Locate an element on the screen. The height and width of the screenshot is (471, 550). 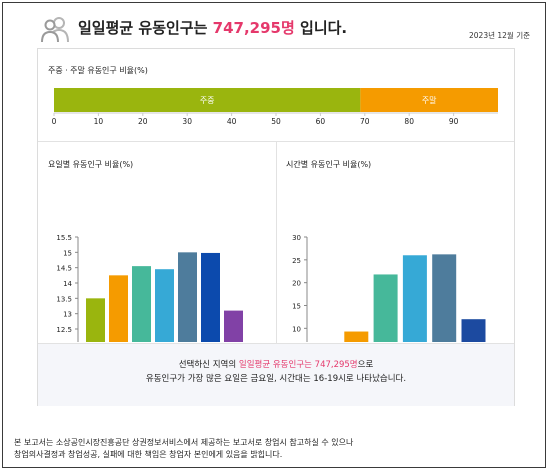
y-tick-label-5: 13.5 is located at coordinates (64, 299).